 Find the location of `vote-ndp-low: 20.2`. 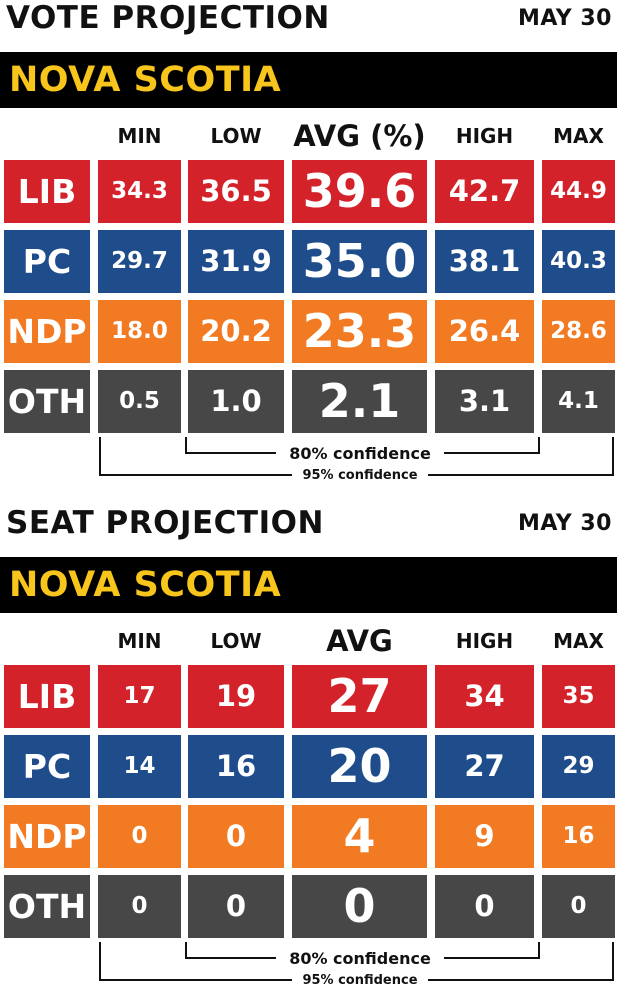

vote-ndp-low: 20.2 is located at coordinates (236, 331).